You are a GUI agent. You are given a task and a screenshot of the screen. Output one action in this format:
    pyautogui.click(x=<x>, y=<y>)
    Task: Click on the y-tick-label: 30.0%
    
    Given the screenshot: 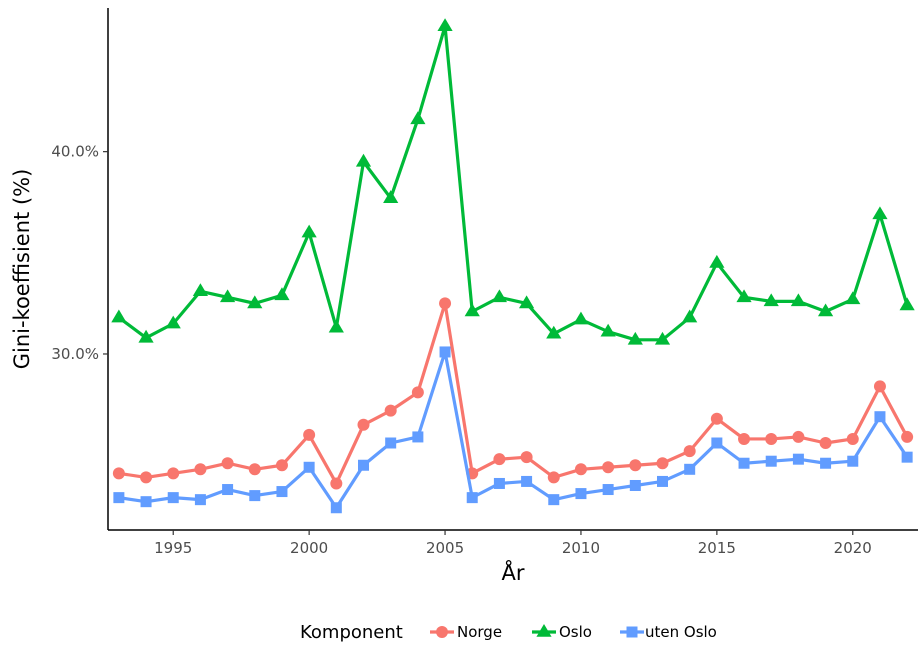 What is the action you would take?
    pyautogui.click(x=75, y=354)
    